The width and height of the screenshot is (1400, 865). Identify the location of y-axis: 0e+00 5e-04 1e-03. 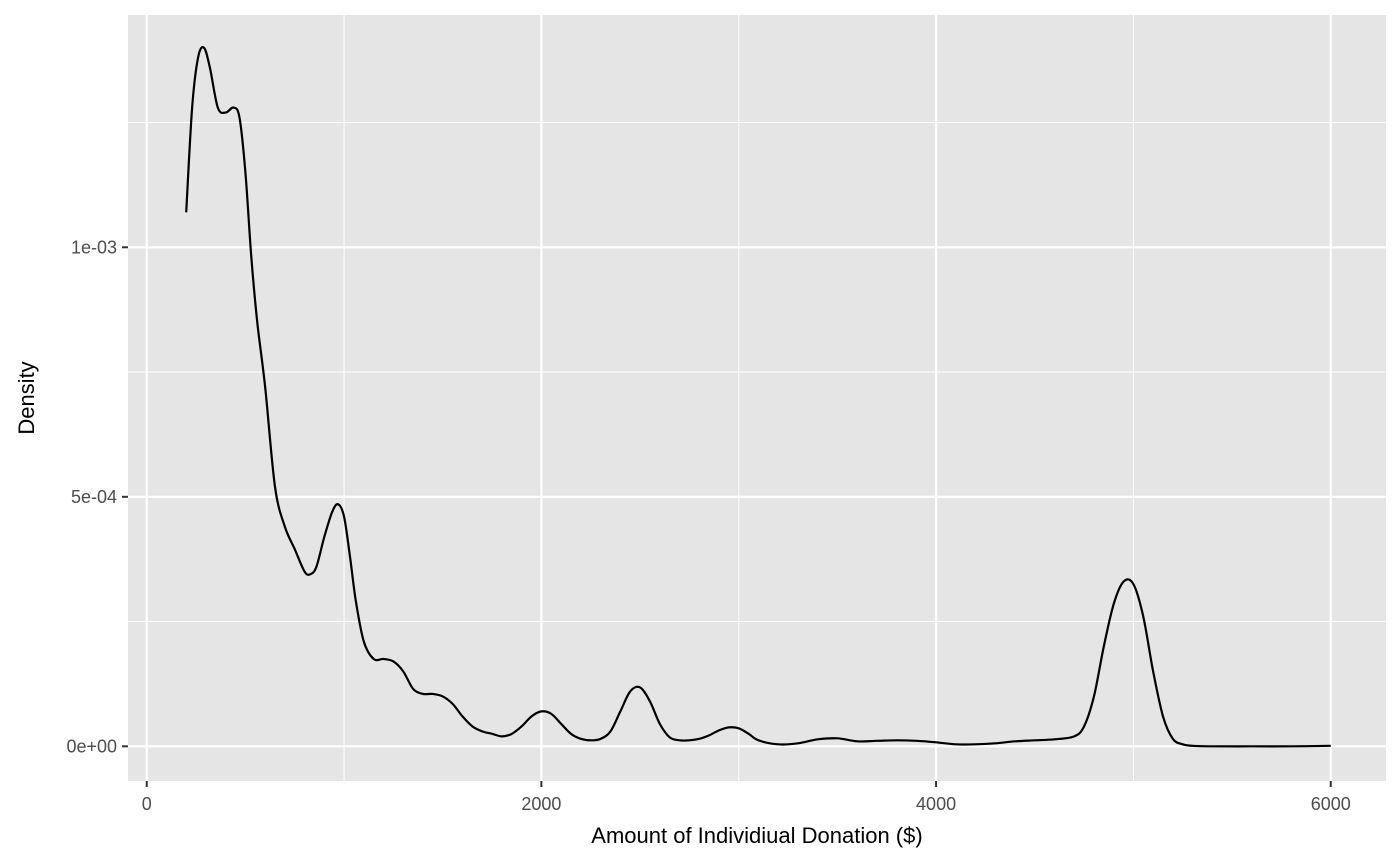
(97, 496).